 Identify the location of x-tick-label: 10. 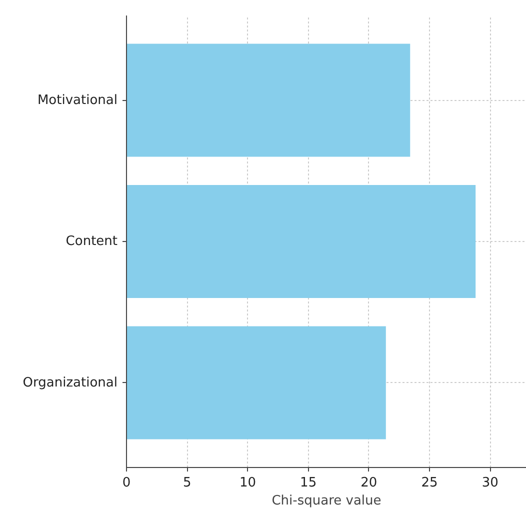
(247, 483).